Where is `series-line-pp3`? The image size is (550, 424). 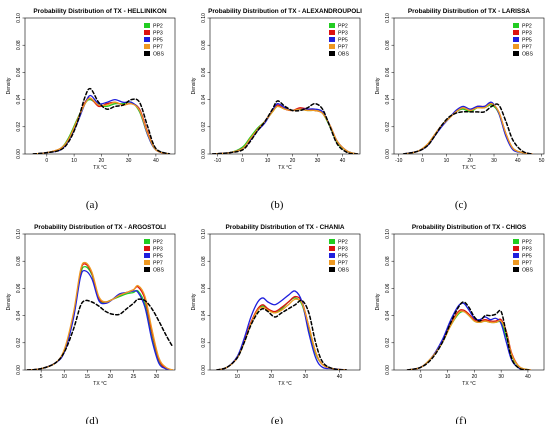
series-line-pp3 is located at coordinates (285, 129).